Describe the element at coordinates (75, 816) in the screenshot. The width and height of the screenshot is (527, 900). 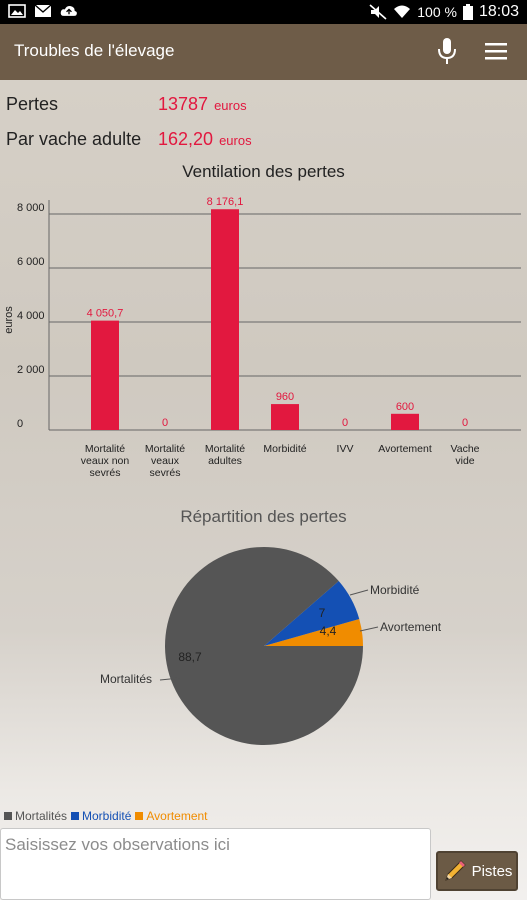
I see `legend-swatch-morbidite` at that location.